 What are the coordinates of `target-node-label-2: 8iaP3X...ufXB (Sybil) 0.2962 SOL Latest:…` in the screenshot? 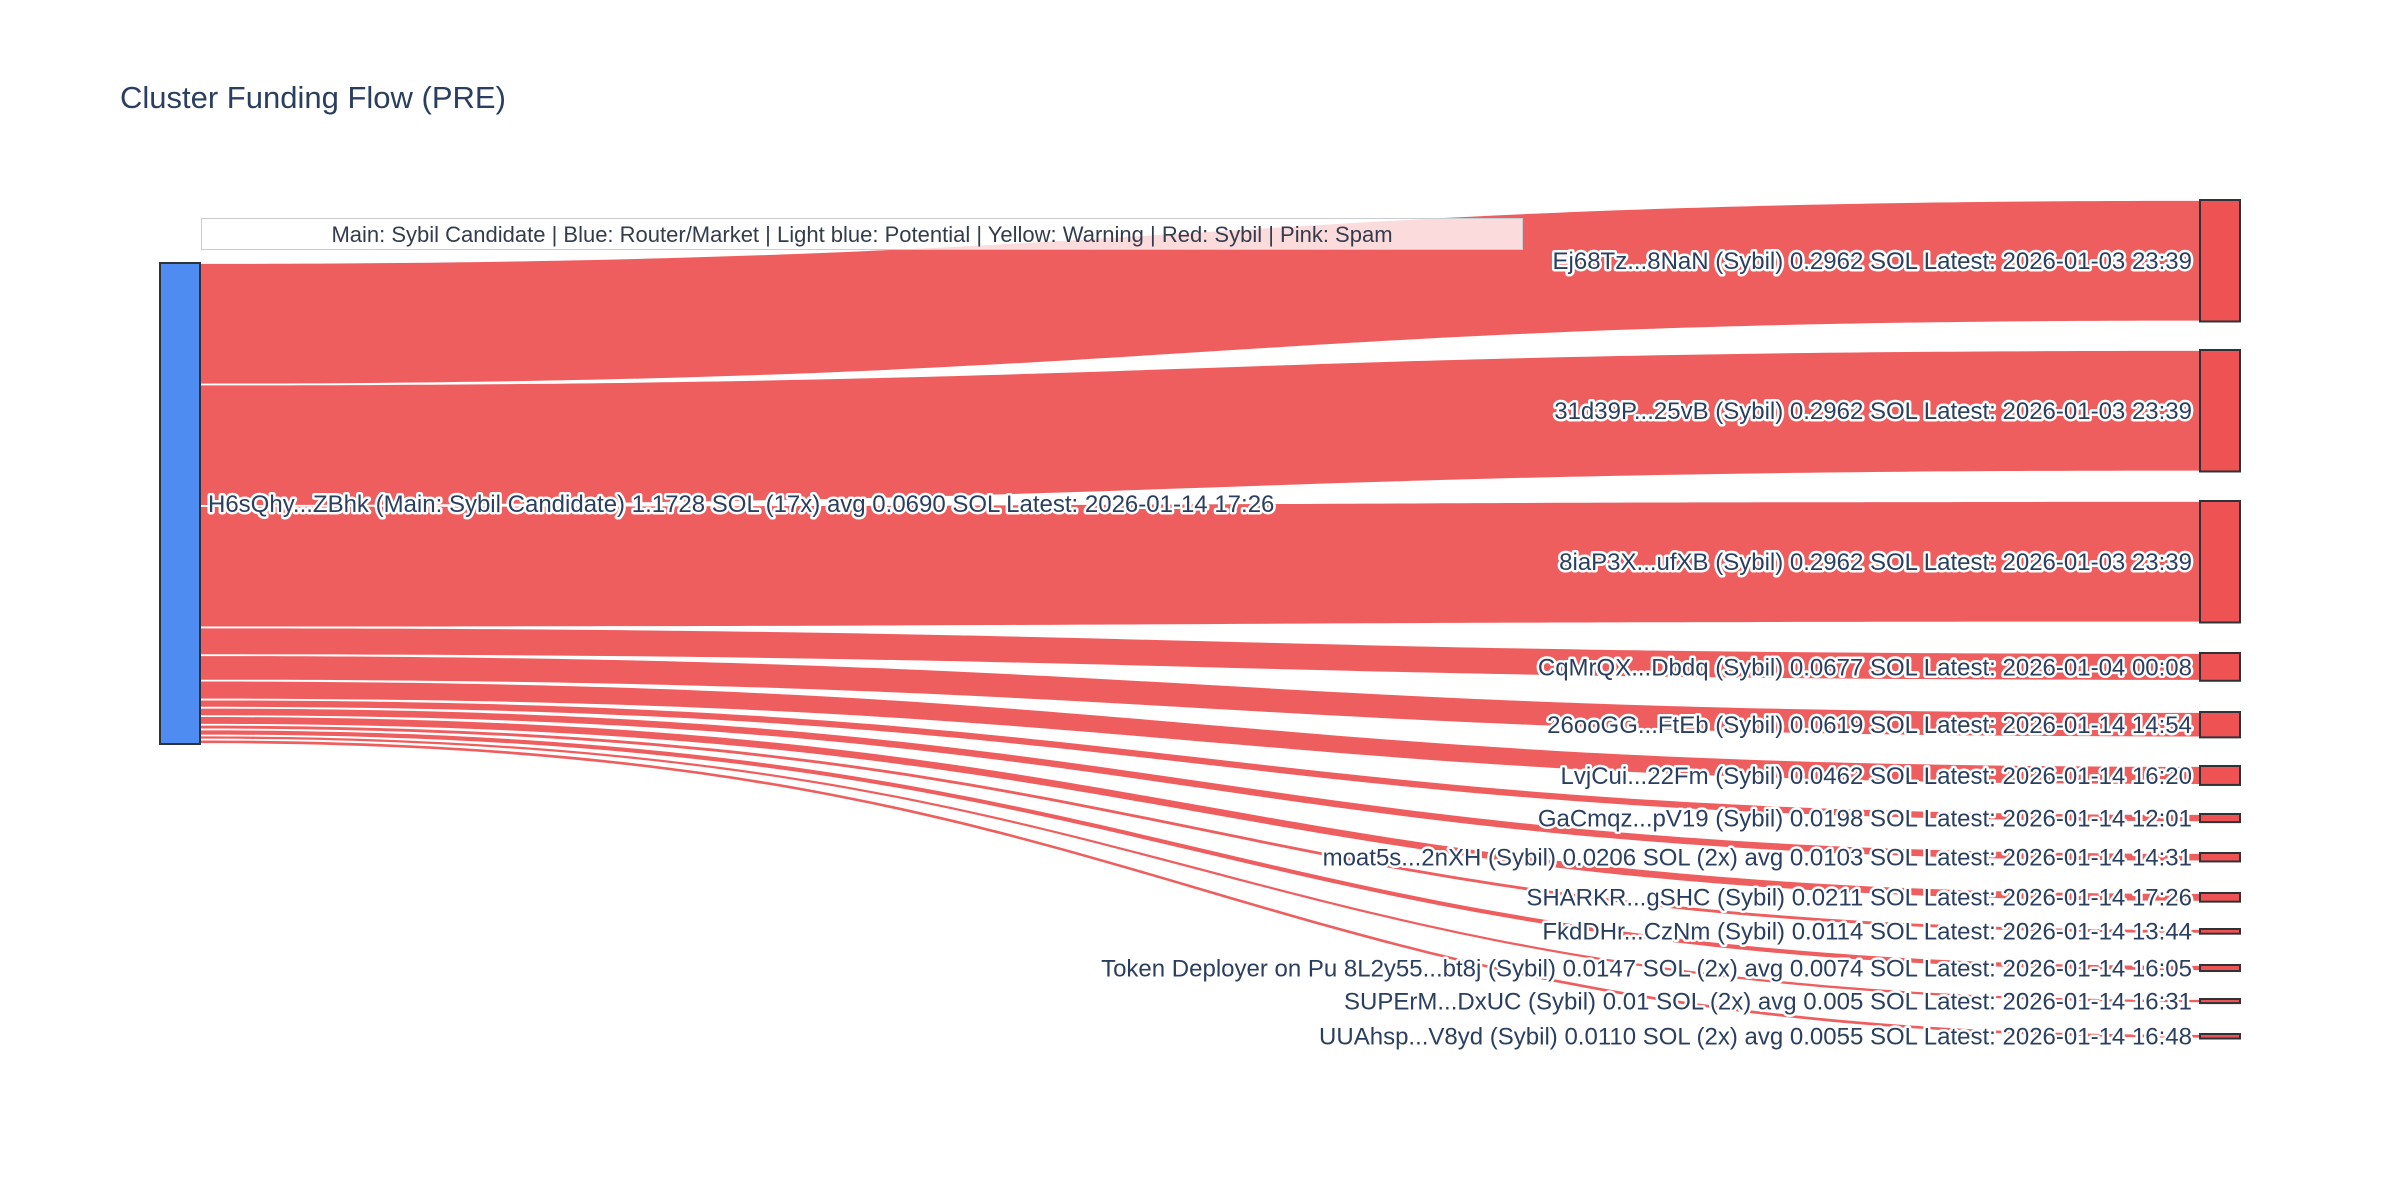 It's located at (1875, 562).